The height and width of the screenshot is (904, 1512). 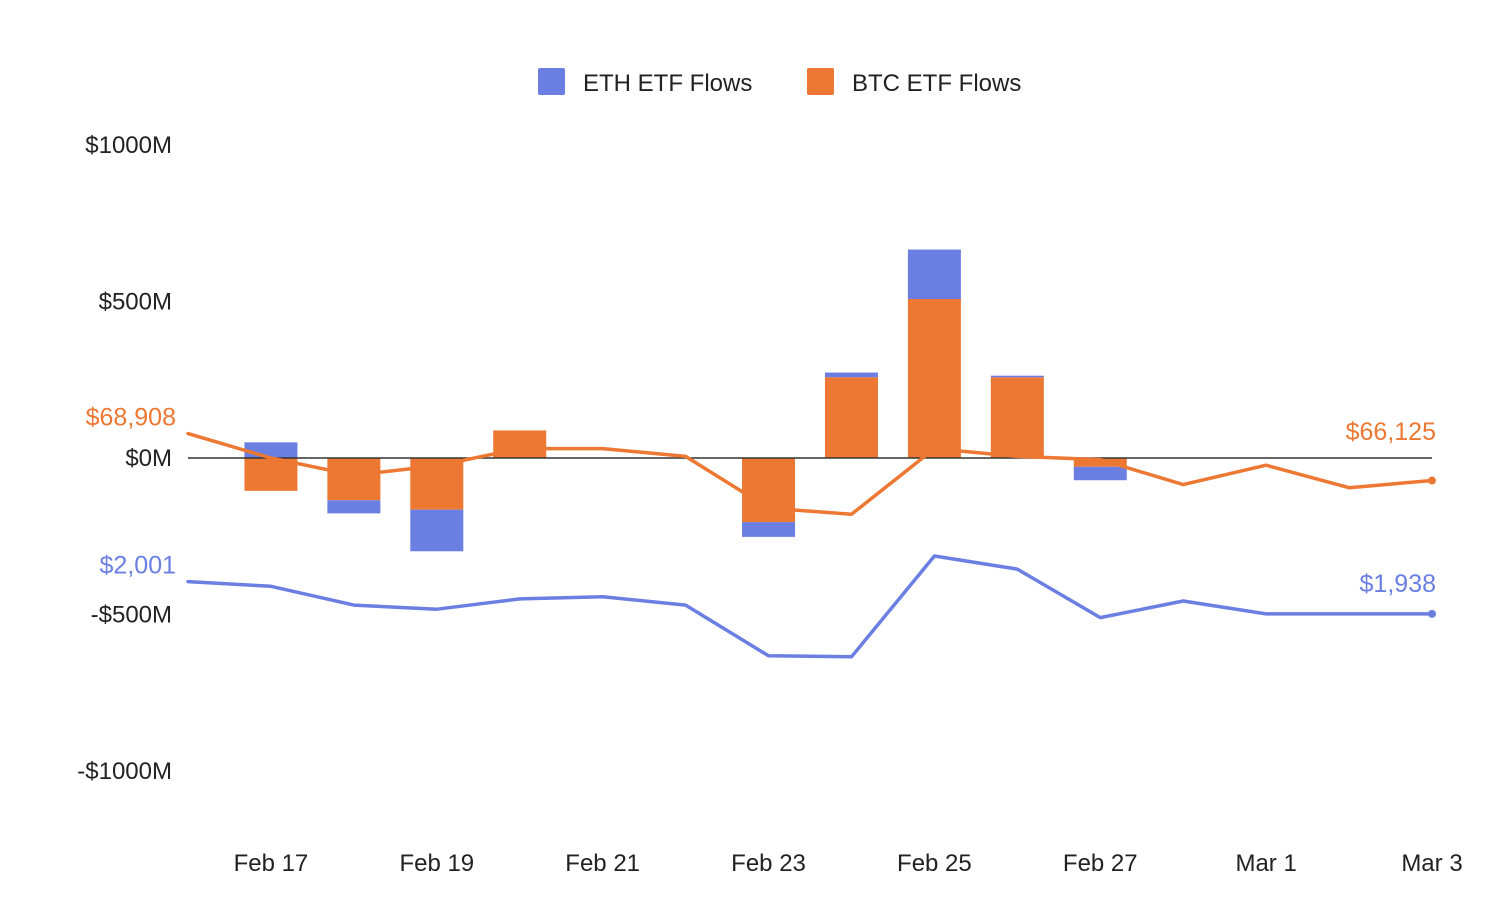 I want to click on y-tick-label: -$500M, so click(x=131, y=615).